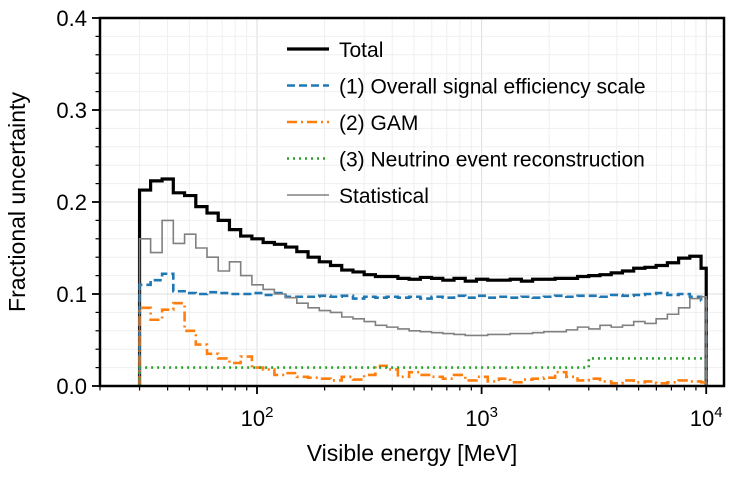  What do you see at coordinates (71, 294) in the screenshot?
I see `y-tick-label: 0.1` at bounding box center [71, 294].